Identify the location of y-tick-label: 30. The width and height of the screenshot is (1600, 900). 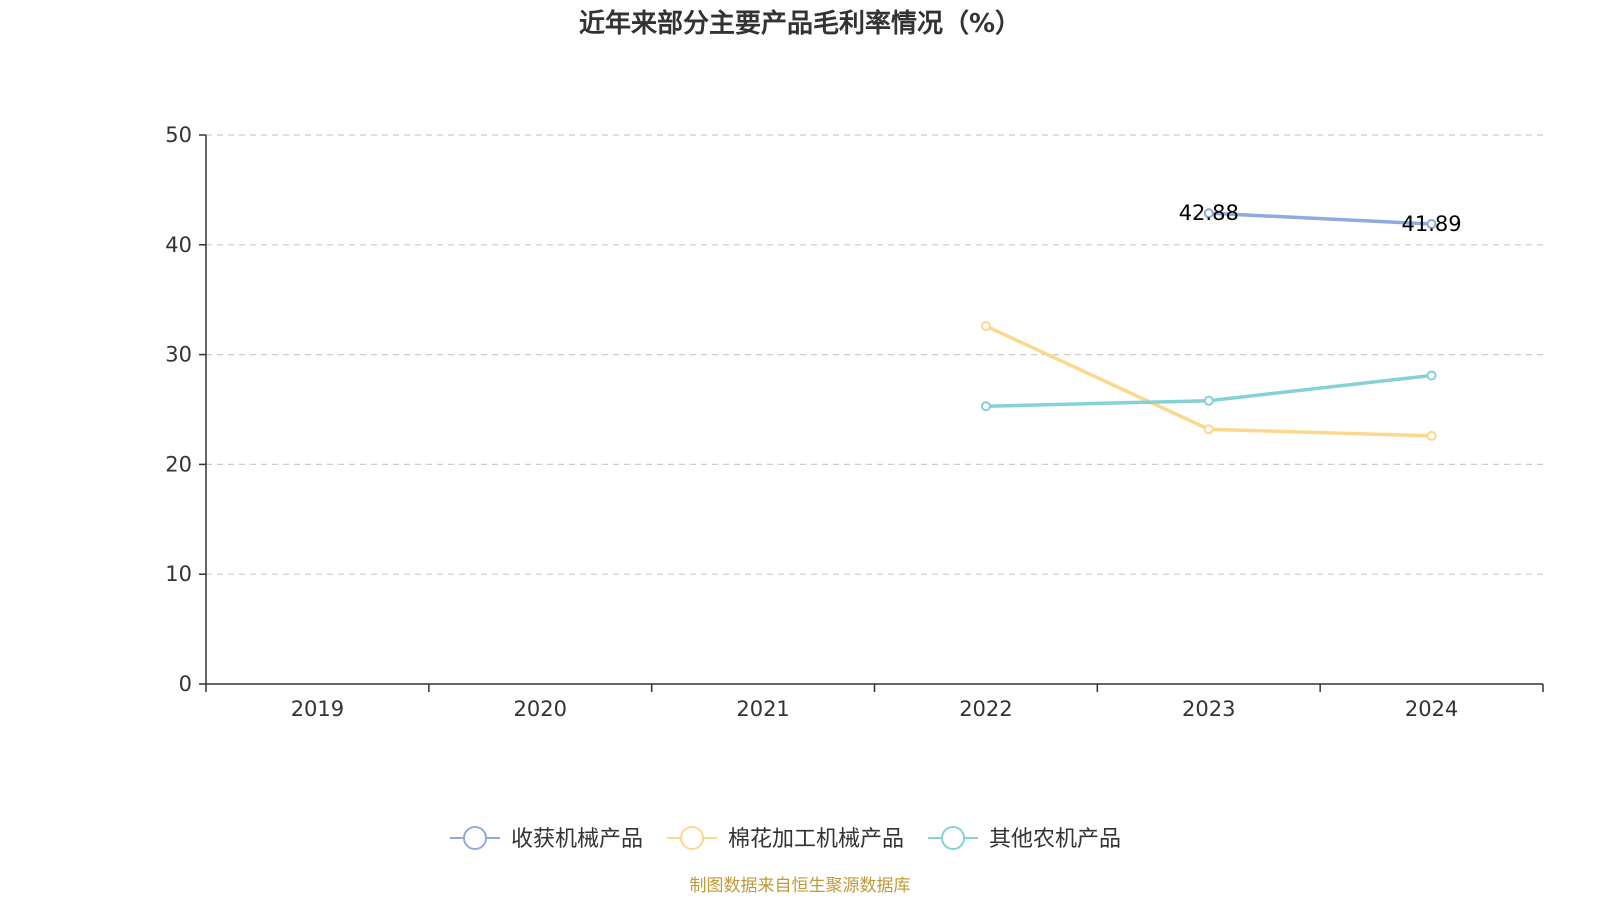
(178, 355).